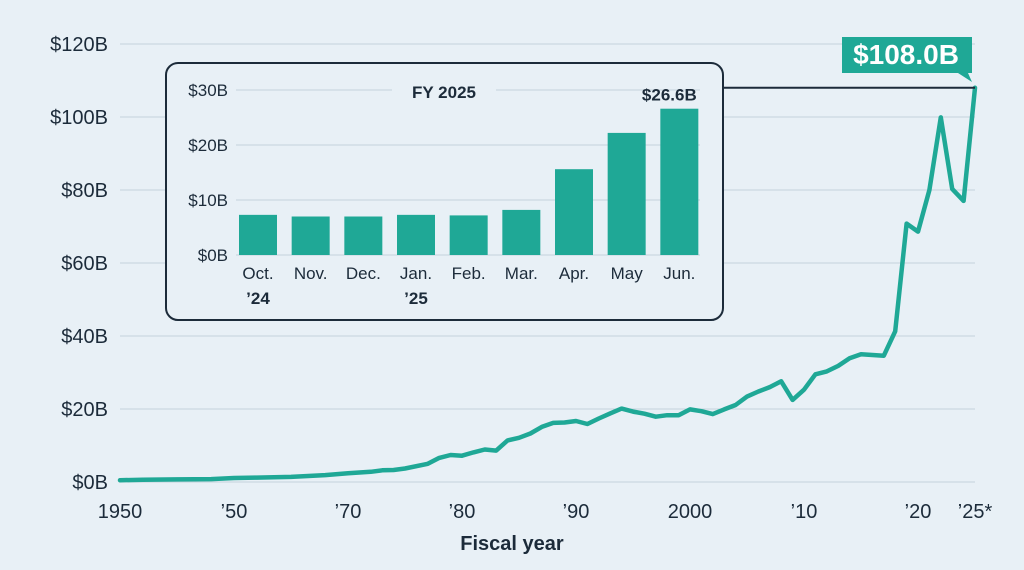 This screenshot has height=570, width=1024. I want to click on inset-y-tick-label: $10B, so click(208, 200).